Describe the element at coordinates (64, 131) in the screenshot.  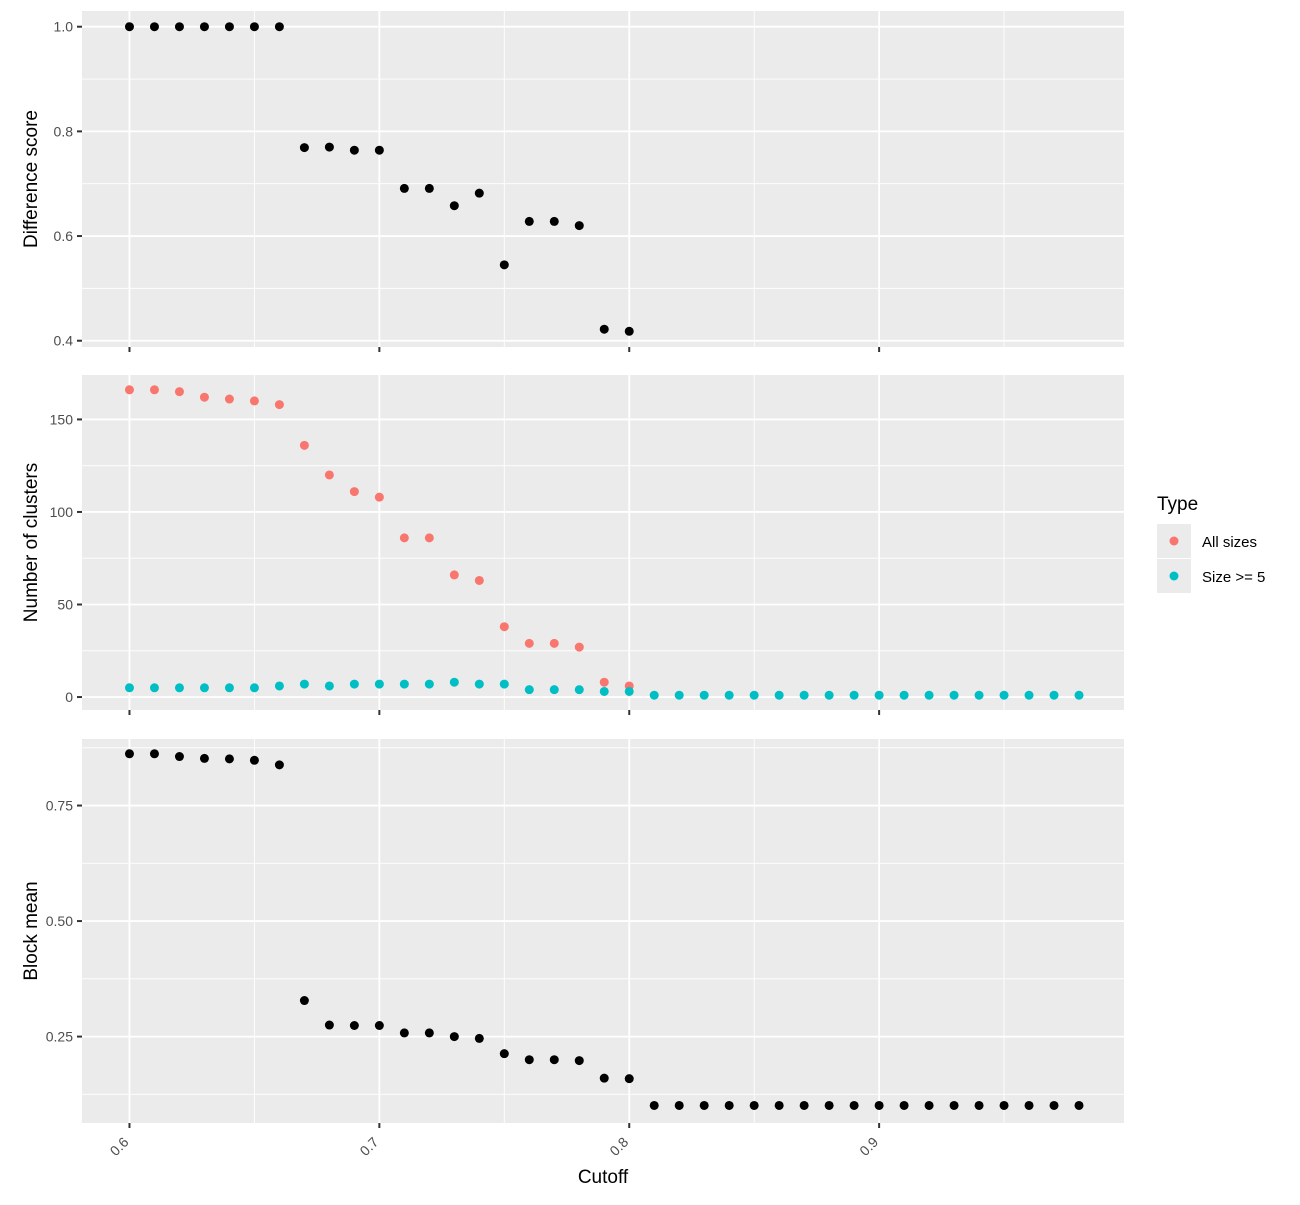
I see `y-tick-label: 0.8` at that location.